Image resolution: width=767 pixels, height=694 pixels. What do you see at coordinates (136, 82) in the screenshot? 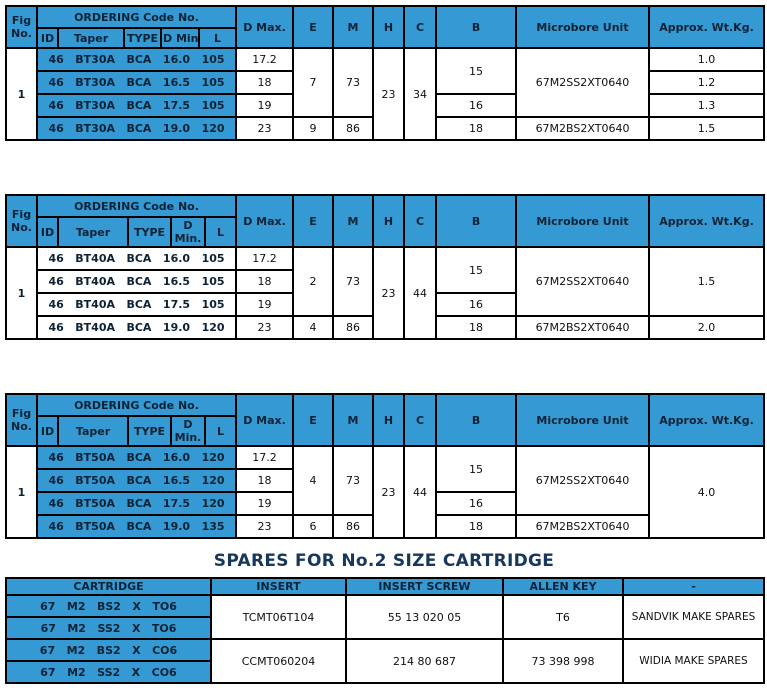
I see `ordering-code-value: 46 BT30A BCA 16.5 105` at bounding box center [136, 82].